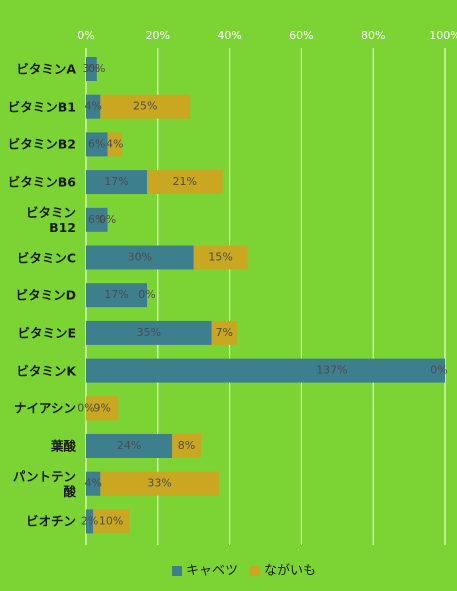 The width and height of the screenshot is (457, 591). Describe the element at coordinates (41, 107) in the screenshot. I see `category-label: ビタミンB1` at that location.